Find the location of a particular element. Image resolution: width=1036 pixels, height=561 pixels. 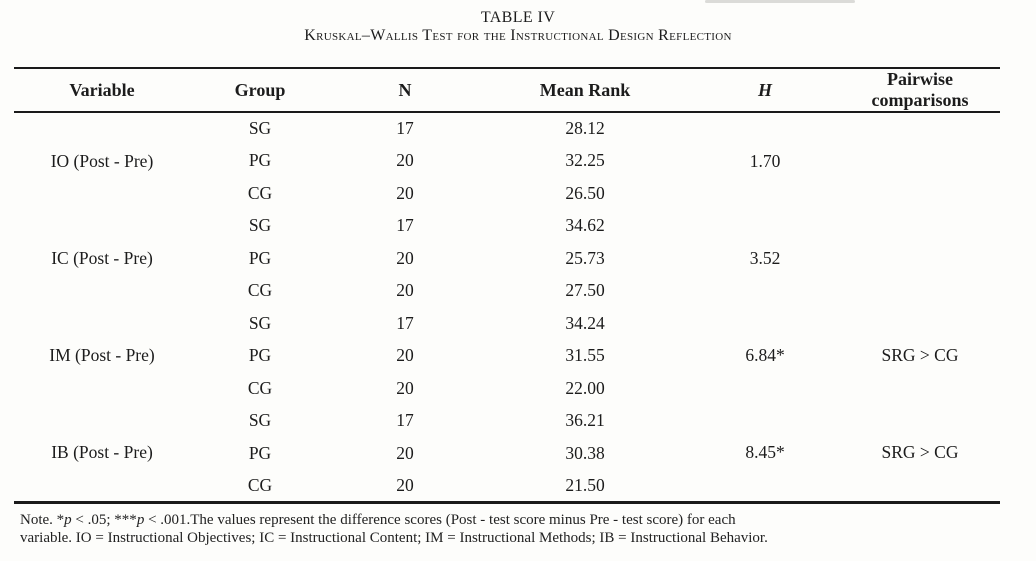

note-text: < .05; *** is located at coordinates (104, 519).